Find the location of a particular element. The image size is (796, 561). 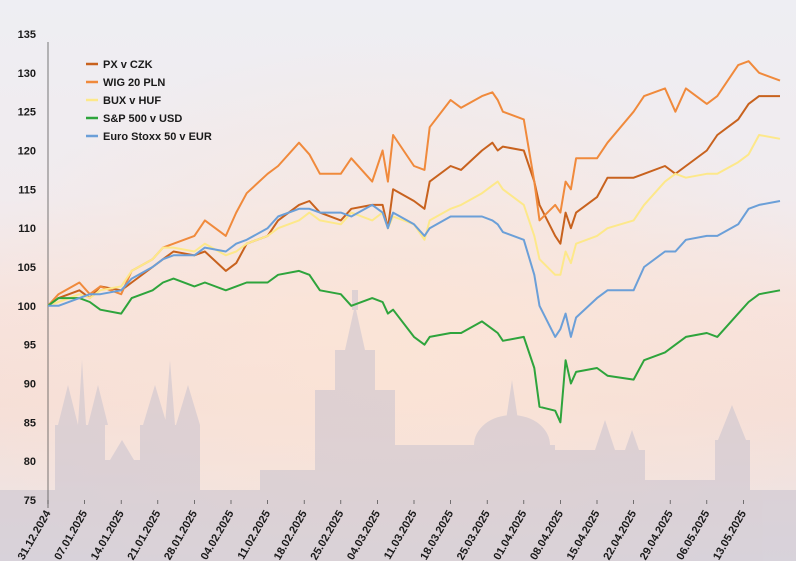

y-axis-ticks: 75 80 85 90 95 100 105 110 115 120 125 130 135 is located at coordinates (27, 268).